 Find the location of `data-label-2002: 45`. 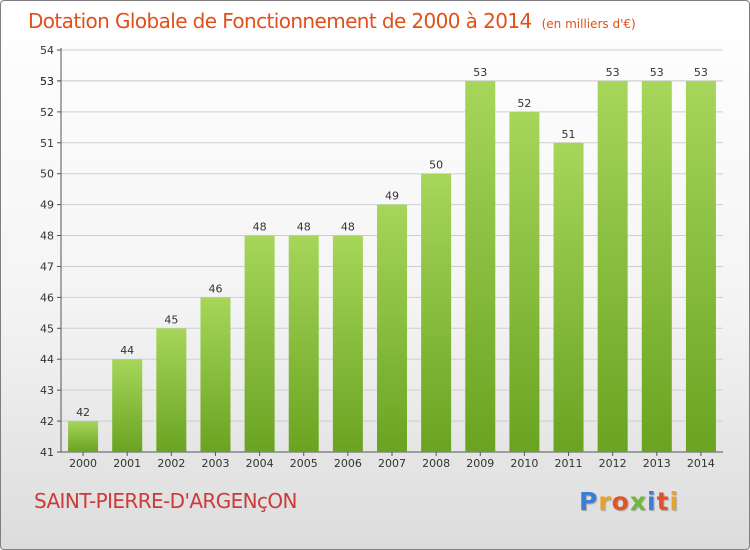

data-label-2002: 45 is located at coordinates (171, 319).